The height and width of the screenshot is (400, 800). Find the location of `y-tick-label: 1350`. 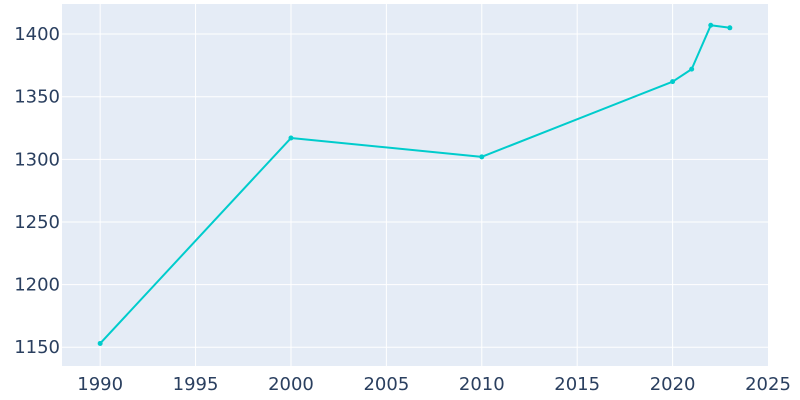

y-tick-label: 1350 is located at coordinates (37, 97).